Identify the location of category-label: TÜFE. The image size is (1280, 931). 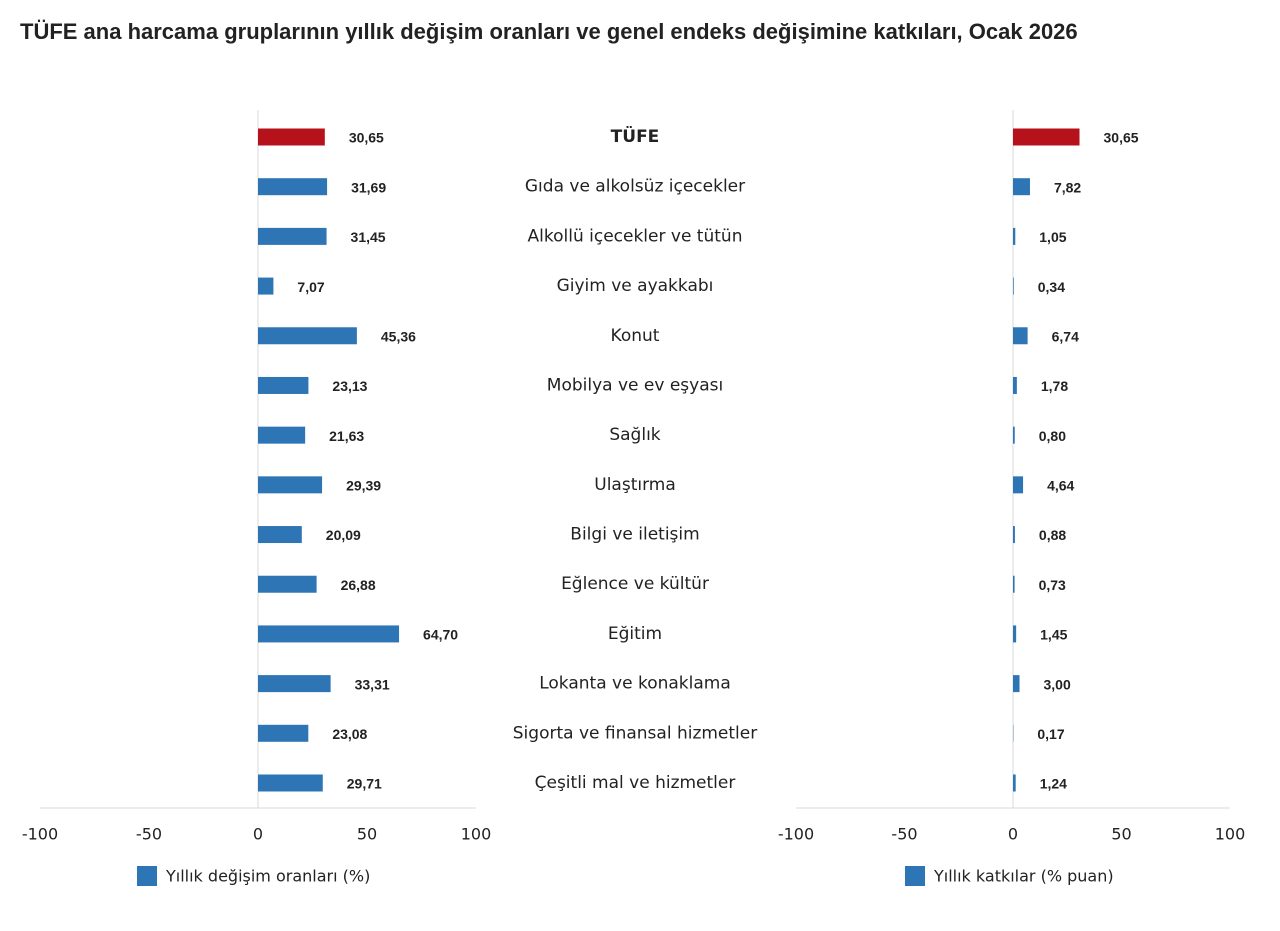
(635, 136).